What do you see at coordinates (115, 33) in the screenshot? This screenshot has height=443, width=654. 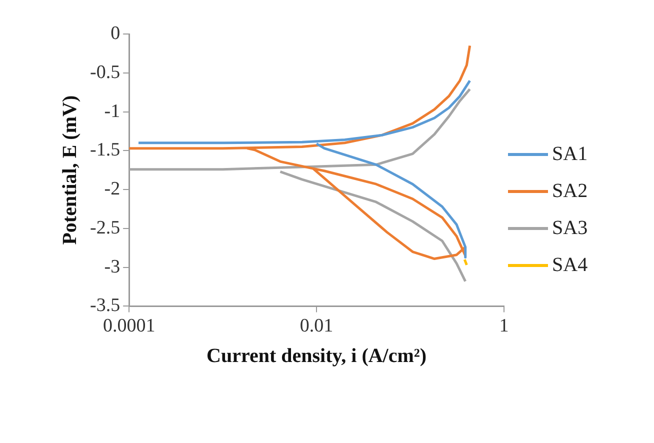 I see `y-tick-label: 0` at bounding box center [115, 33].